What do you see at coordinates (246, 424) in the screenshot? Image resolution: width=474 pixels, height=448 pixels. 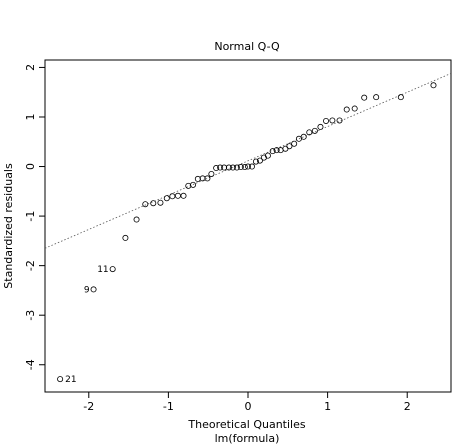 I see `x-axis-label: Theoretical Quantiles` at bounding box center [246, 424].